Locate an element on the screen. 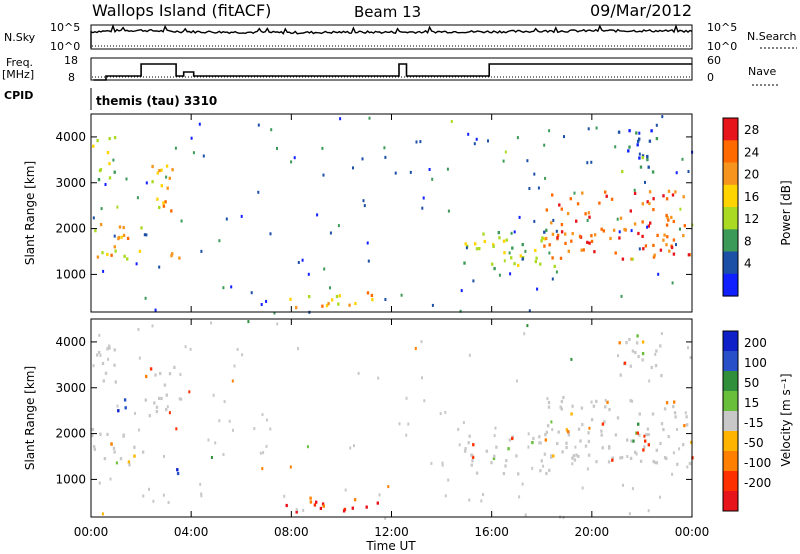 This screenshot has height=554, width=800. y-tick-label: 4000 is located at coordinates (70, 342).